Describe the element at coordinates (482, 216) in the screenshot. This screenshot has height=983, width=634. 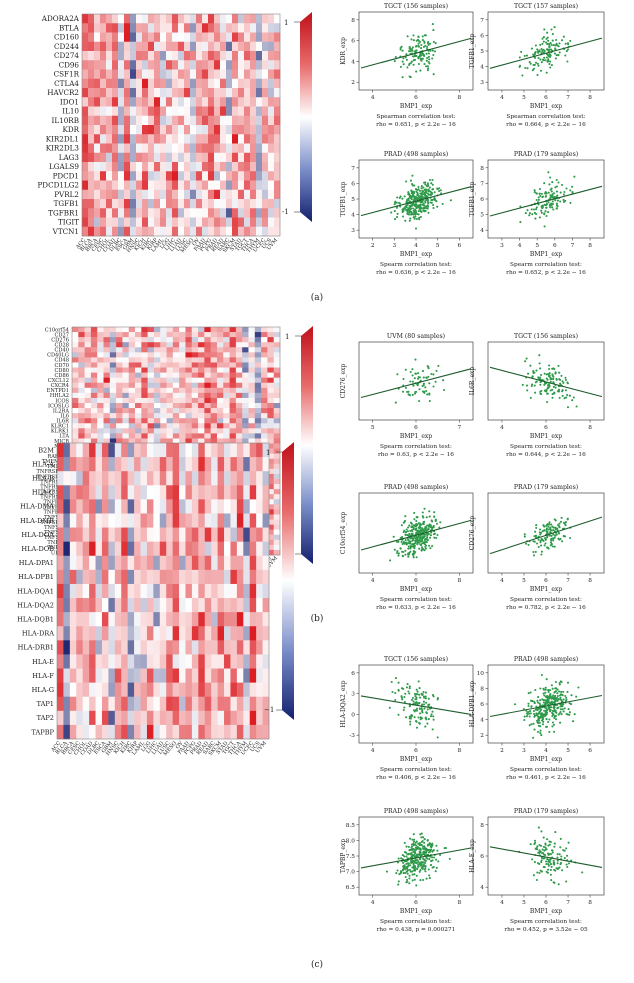
I see `y-tick-label: 5` at that location.